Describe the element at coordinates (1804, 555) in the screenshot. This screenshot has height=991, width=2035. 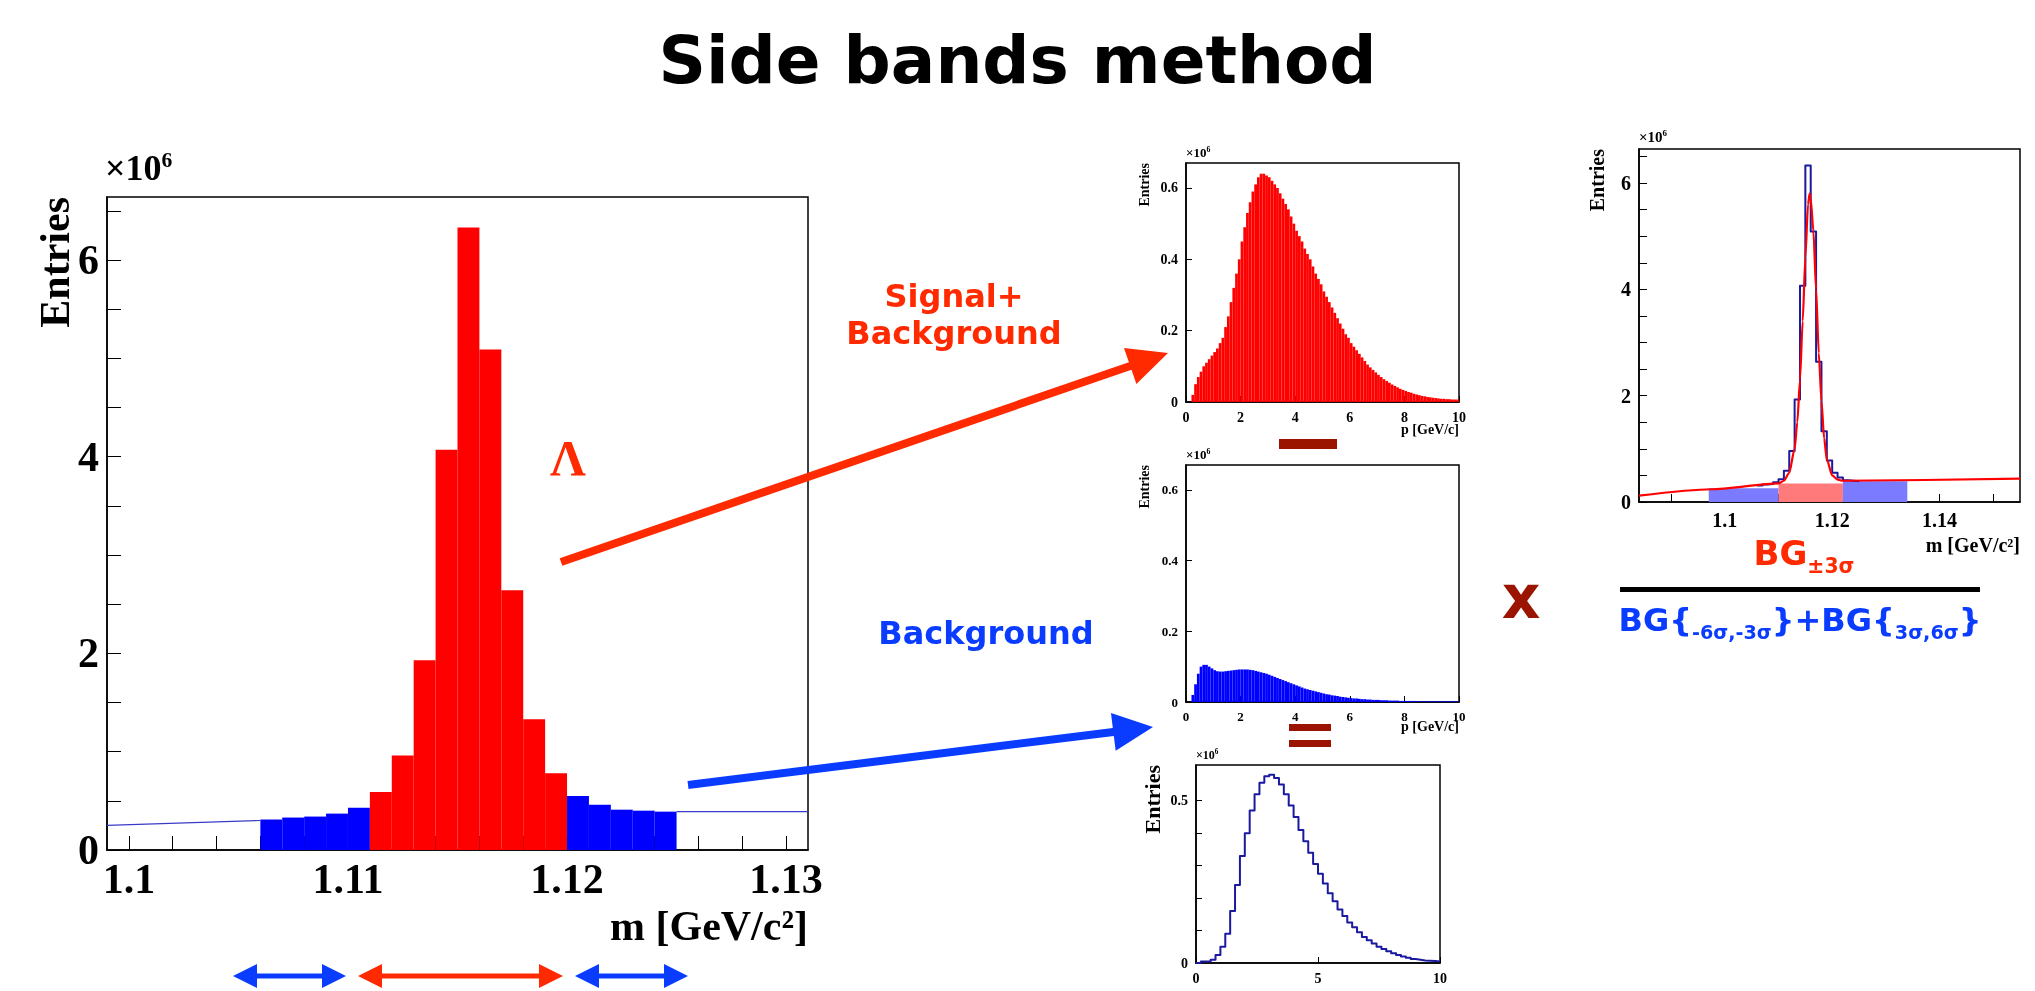
I see `text: BG$_{±3σ}$` at that location.